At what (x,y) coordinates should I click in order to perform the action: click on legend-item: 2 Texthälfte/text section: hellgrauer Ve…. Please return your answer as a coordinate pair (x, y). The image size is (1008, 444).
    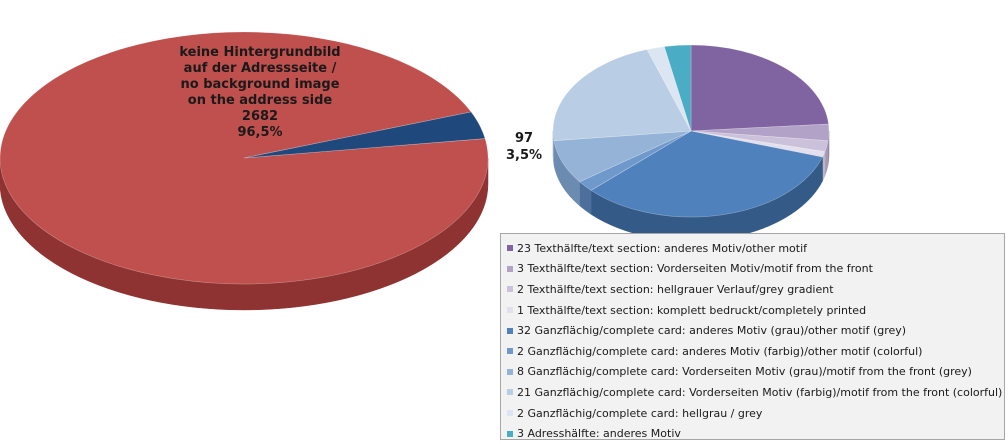
    Looking at the image, I should click on (755, 289).